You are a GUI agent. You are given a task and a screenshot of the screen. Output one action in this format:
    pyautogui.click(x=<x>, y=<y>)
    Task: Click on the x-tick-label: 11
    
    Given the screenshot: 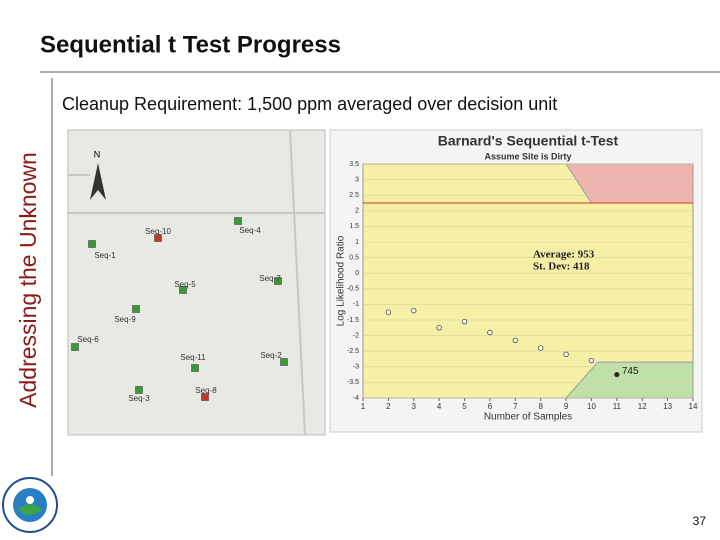 What is the action you would take?
    pyautogui.click(x=617, y=406)
    